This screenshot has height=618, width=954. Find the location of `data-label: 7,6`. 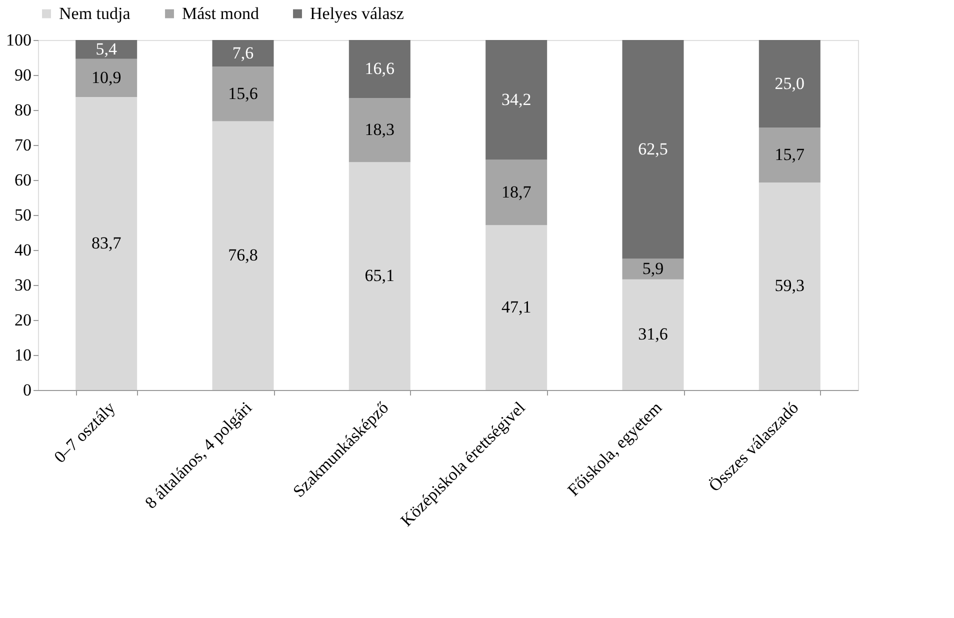

data-label: 7,6 is located at coordinates (243, 52).